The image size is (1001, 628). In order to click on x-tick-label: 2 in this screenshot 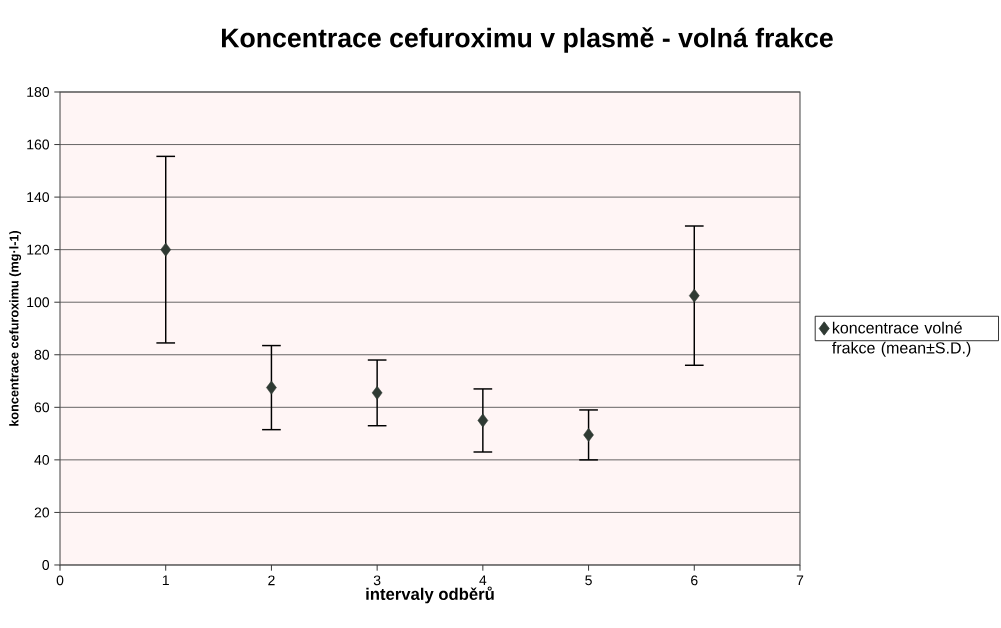, I will do `click(271, 580)`.